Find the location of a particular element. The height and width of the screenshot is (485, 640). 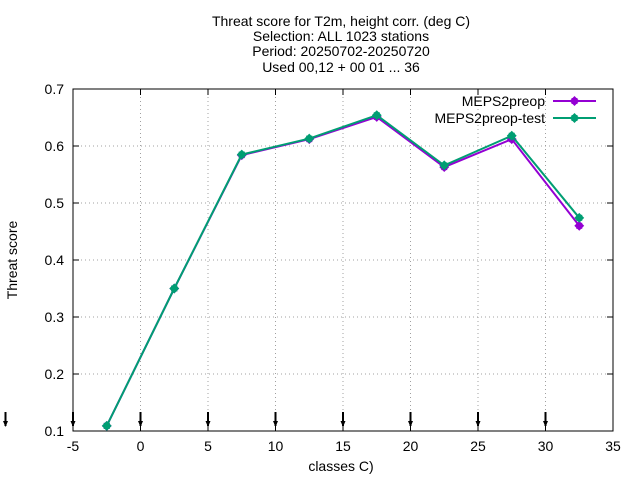

legend-entry: MEPS2preop-test is located at coordinates (515, 118).